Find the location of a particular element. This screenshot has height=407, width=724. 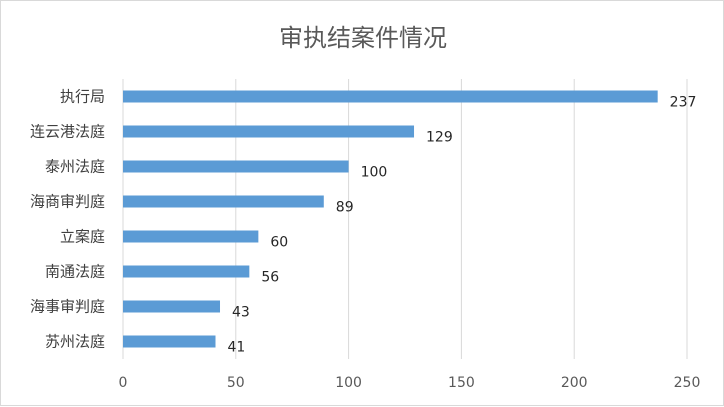

x-tick-label-100: 100 is located at coordinates (348, 383).